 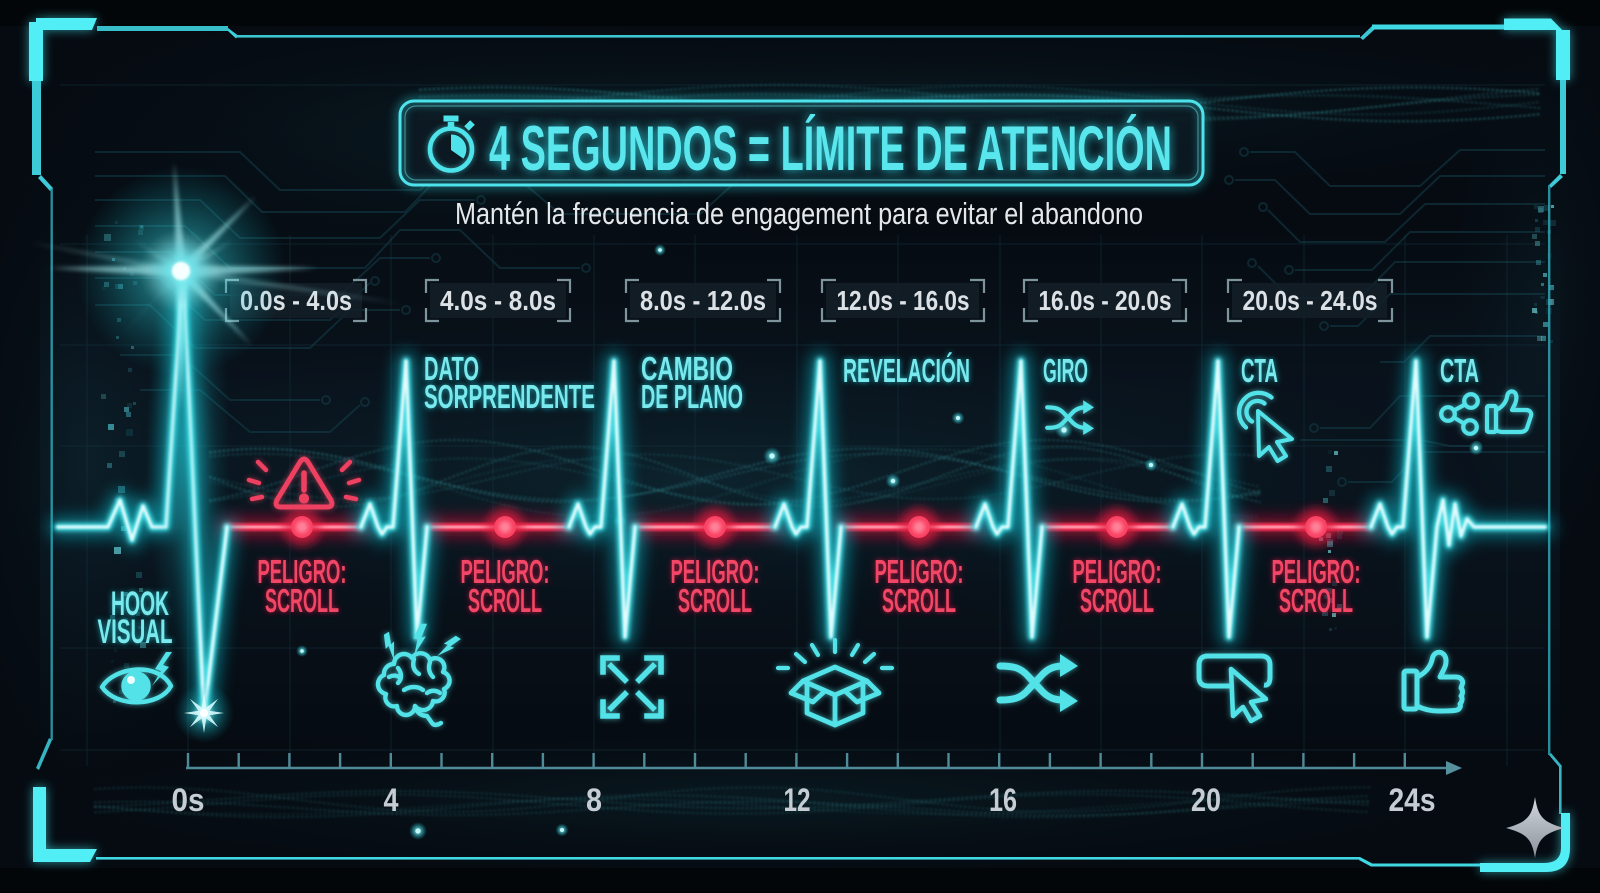 I want to click on svg-text: HOOK, so click(x=140, y=604).